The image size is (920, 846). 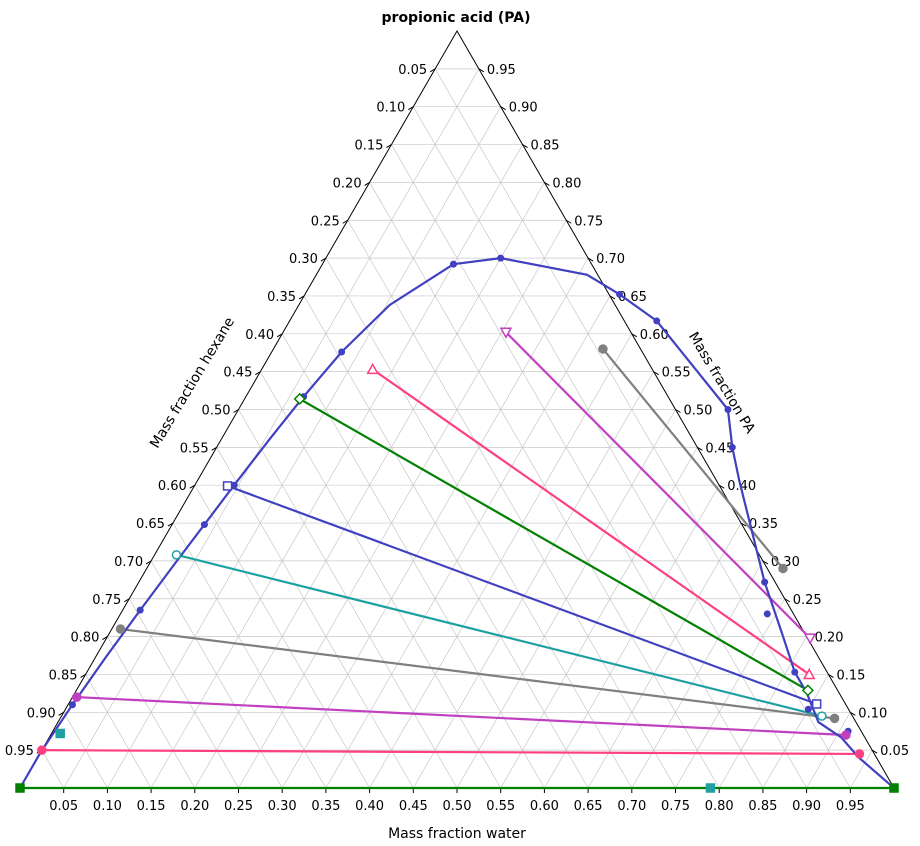 What do you see at coordinates (19, 751) in the screenshot?
I see `left-tick-label: 0.95` at bounding box center [19, 751].